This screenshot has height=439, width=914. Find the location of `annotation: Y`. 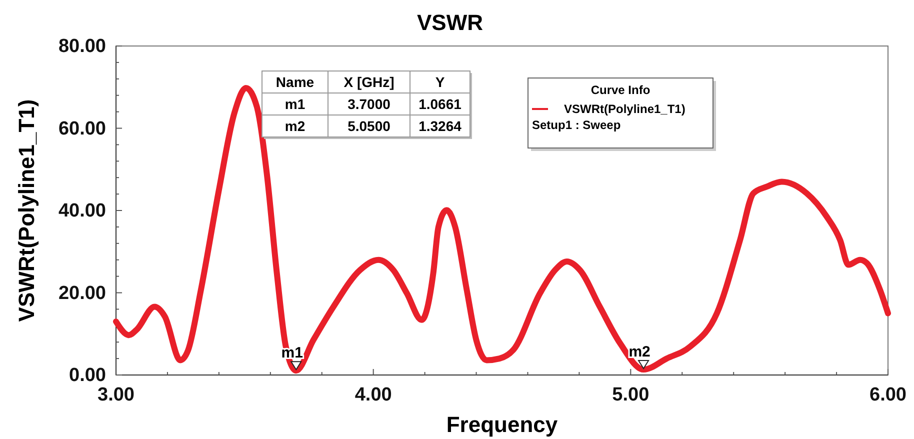

annotation: Y is located at coordinates (440, 82).